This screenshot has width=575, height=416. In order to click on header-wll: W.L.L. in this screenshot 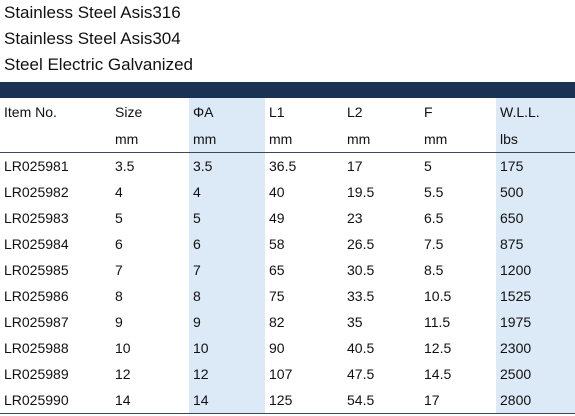, I will do `click(535, 112)`.